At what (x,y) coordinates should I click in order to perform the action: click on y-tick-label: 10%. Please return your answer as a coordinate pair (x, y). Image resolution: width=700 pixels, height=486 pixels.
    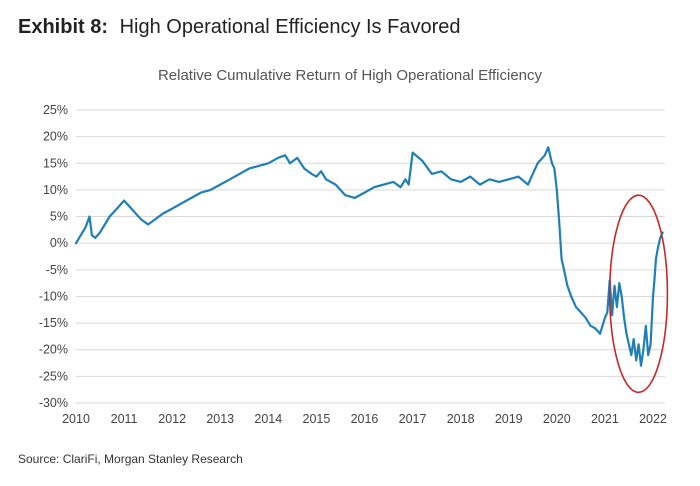
    Looking at the image, I should click on (55, 190).